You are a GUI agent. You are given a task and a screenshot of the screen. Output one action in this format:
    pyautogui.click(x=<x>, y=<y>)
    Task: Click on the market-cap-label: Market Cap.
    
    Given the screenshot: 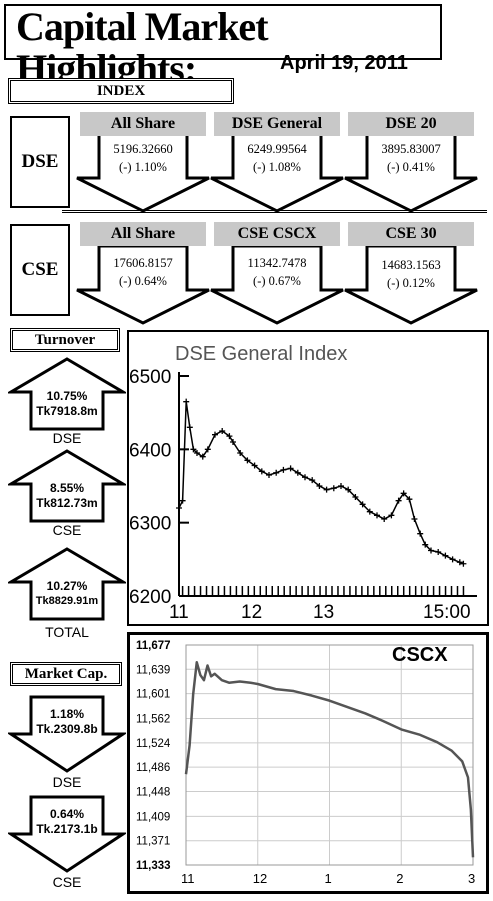 What is the action you would take?
    pyautogui.click(x=66, y=674)
    